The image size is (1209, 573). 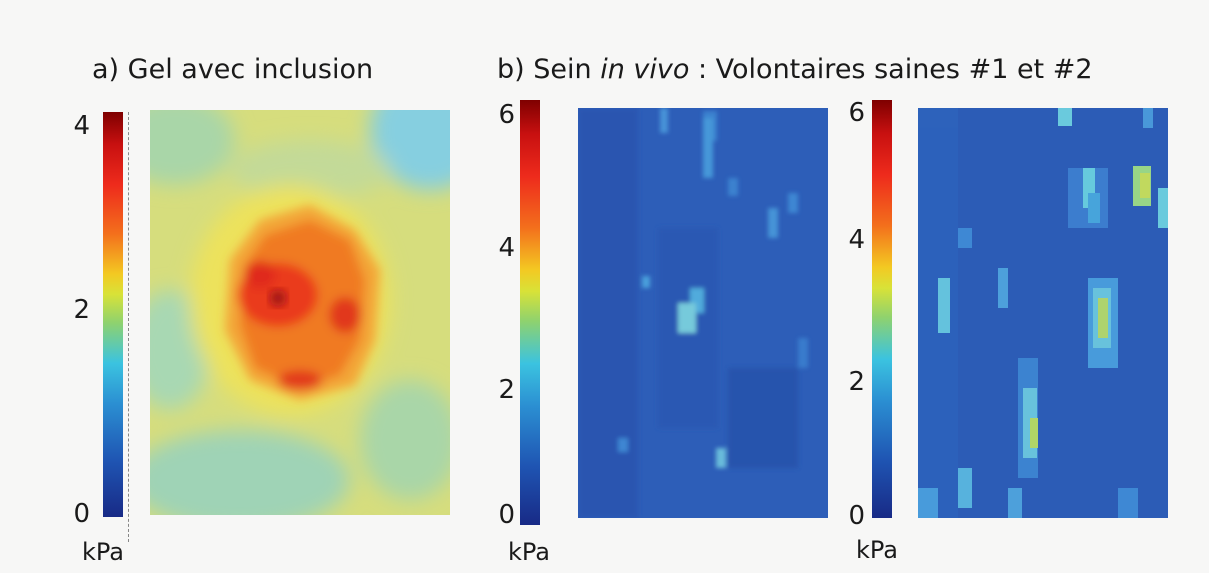 I want to click on colorbar-b1-tick-6: 6, so click(x=506, y=115).